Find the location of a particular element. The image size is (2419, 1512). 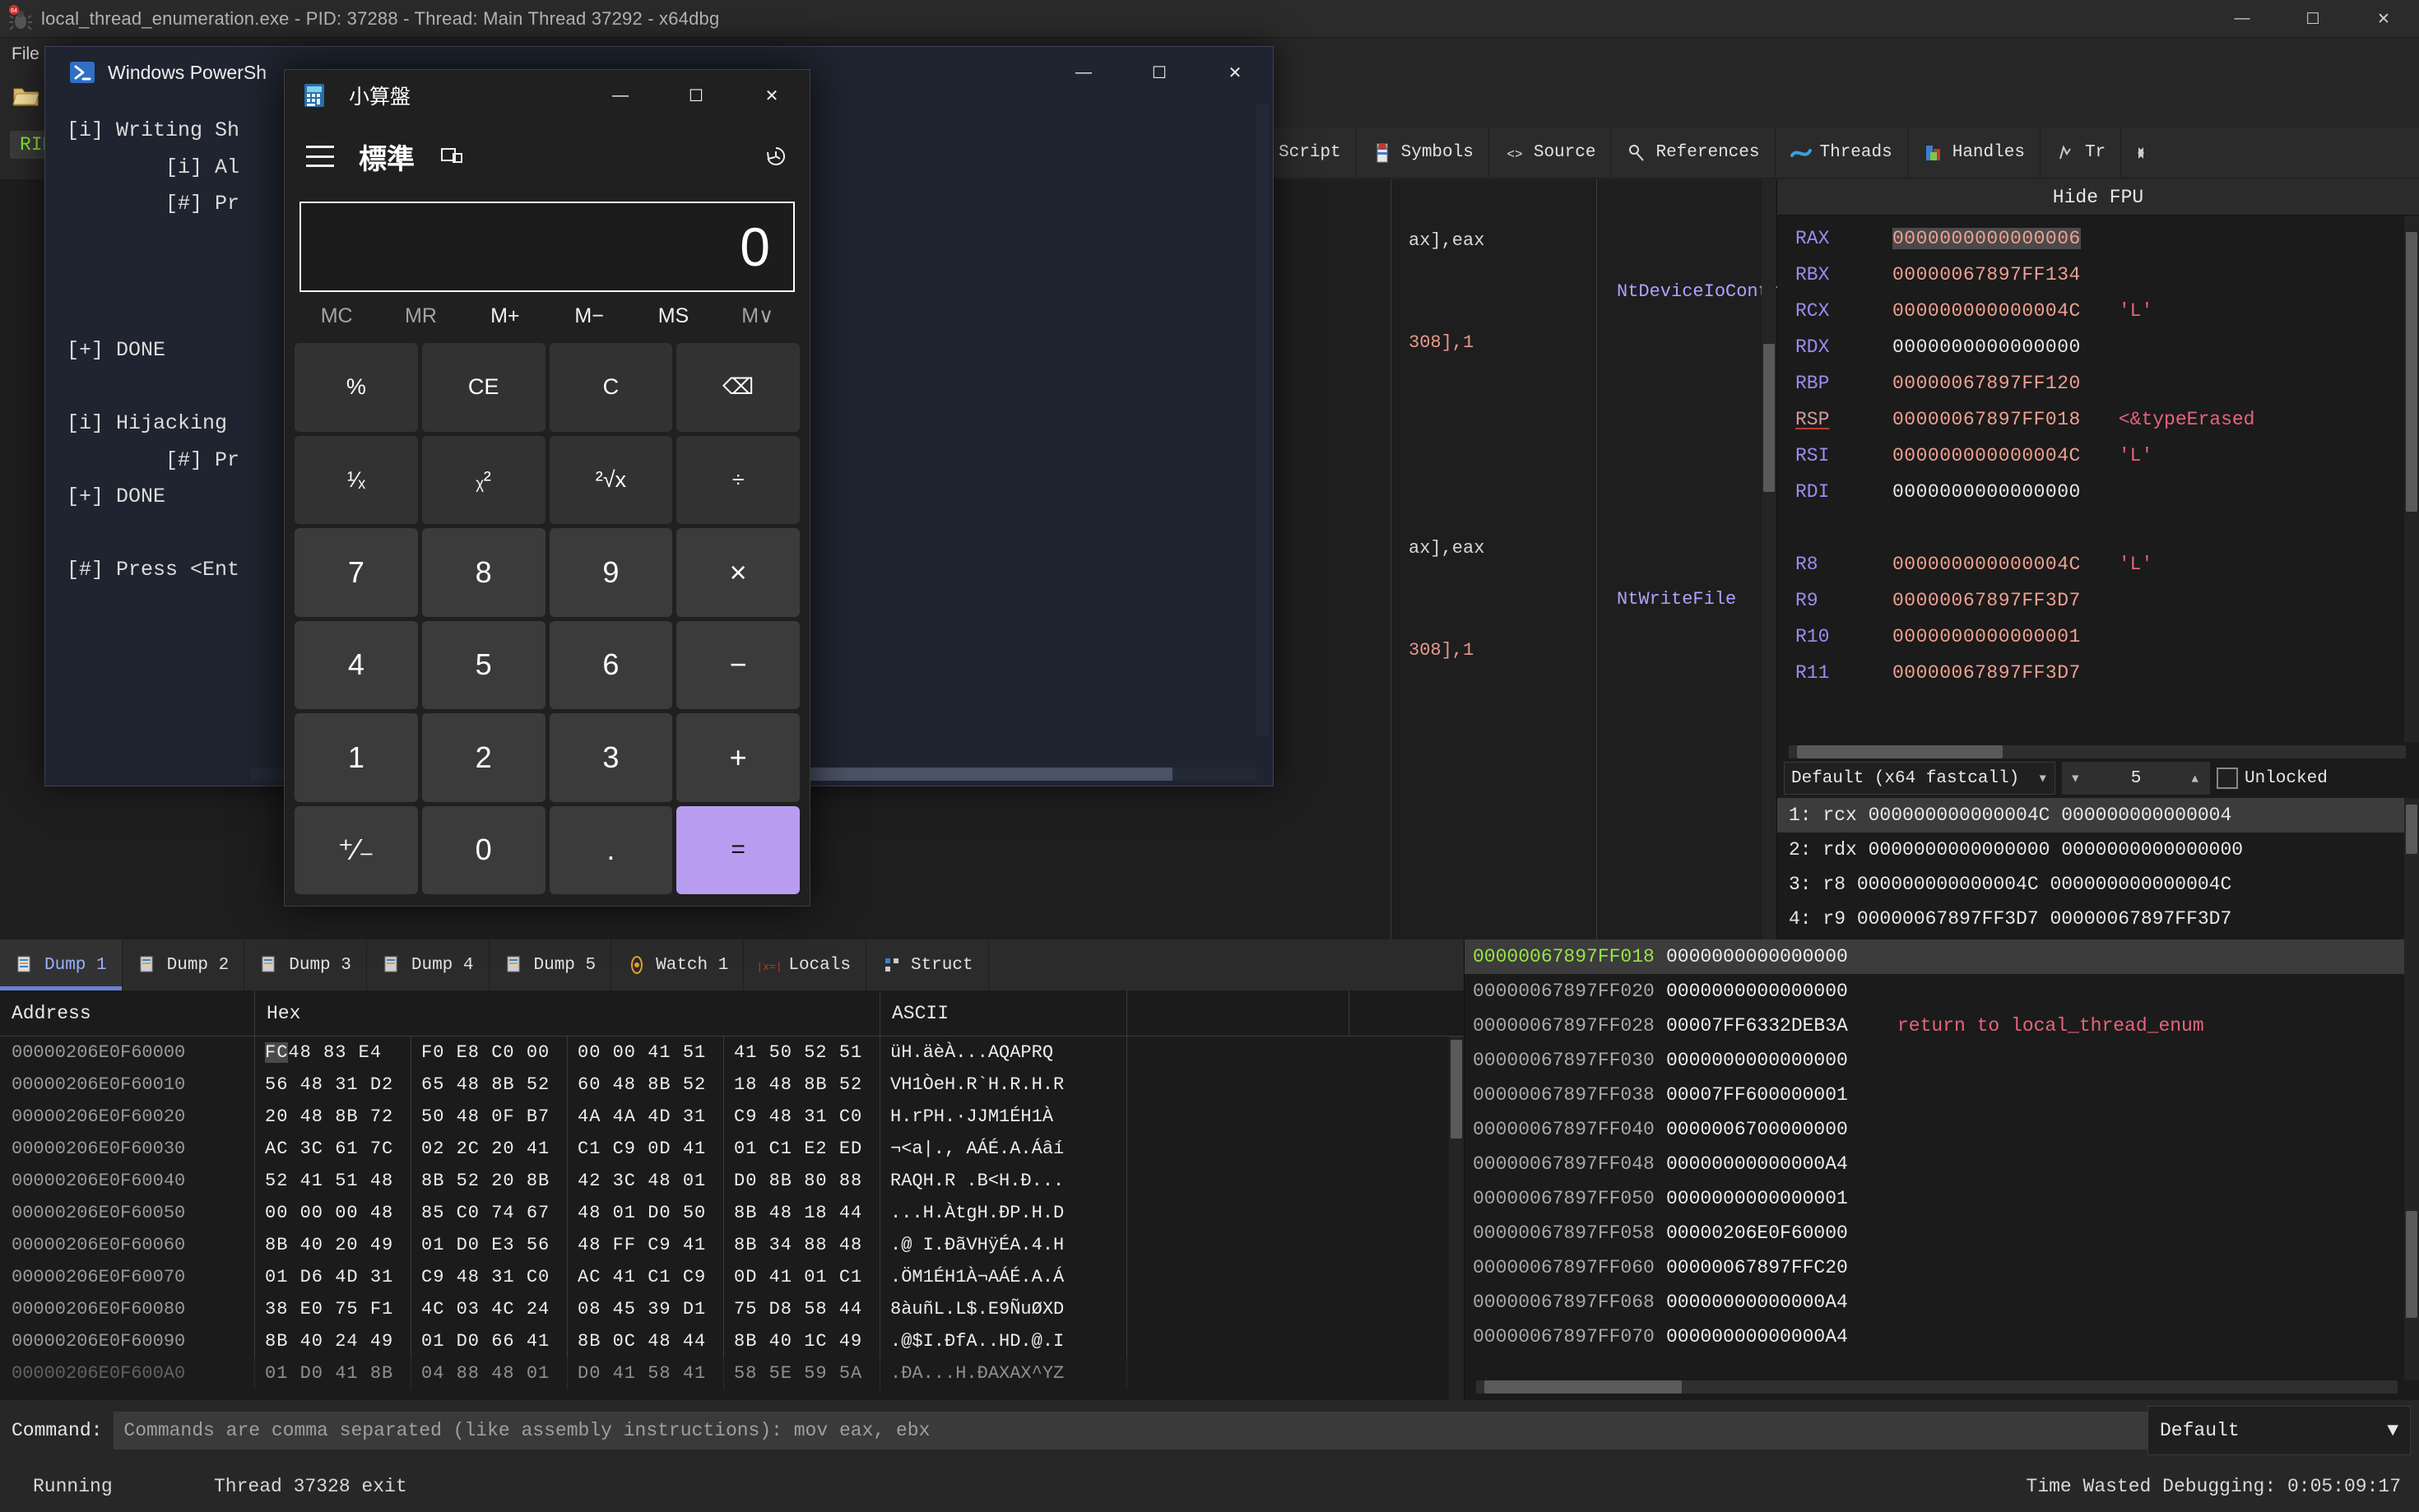

key-reciprocal: ¹⁄ₓ is located at coordinates (356, 479).